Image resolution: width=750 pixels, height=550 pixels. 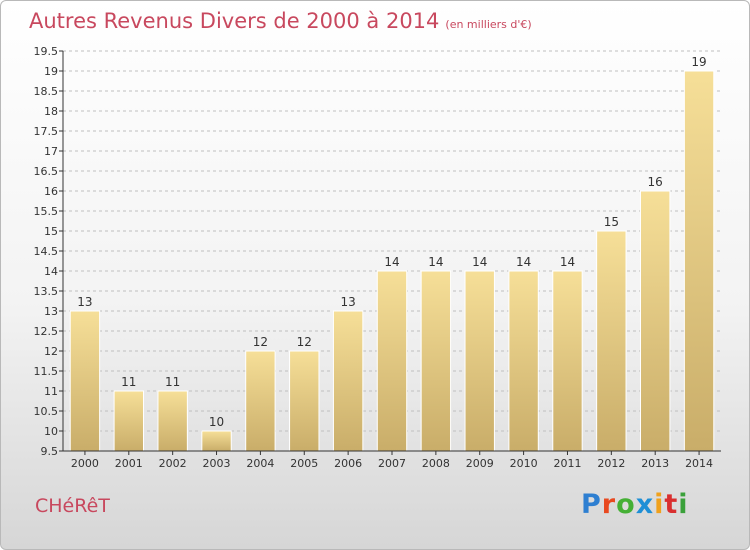 What do you see at coordinates (46, 411) in the screenshot?
I see `y-tick-label: 10.5` at bounding box center [46, 411].